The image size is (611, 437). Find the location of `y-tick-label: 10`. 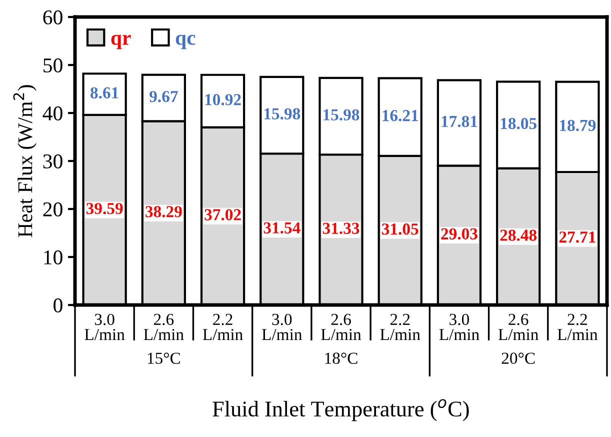

y-tick-label: 10 is located at coordinates (53, 257).